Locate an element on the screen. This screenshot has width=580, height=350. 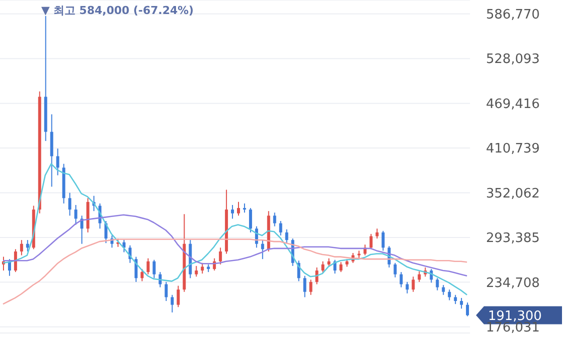
annotation: ▼ 최고 584,000 (-67.24%) is located at coordinates (117, 10).